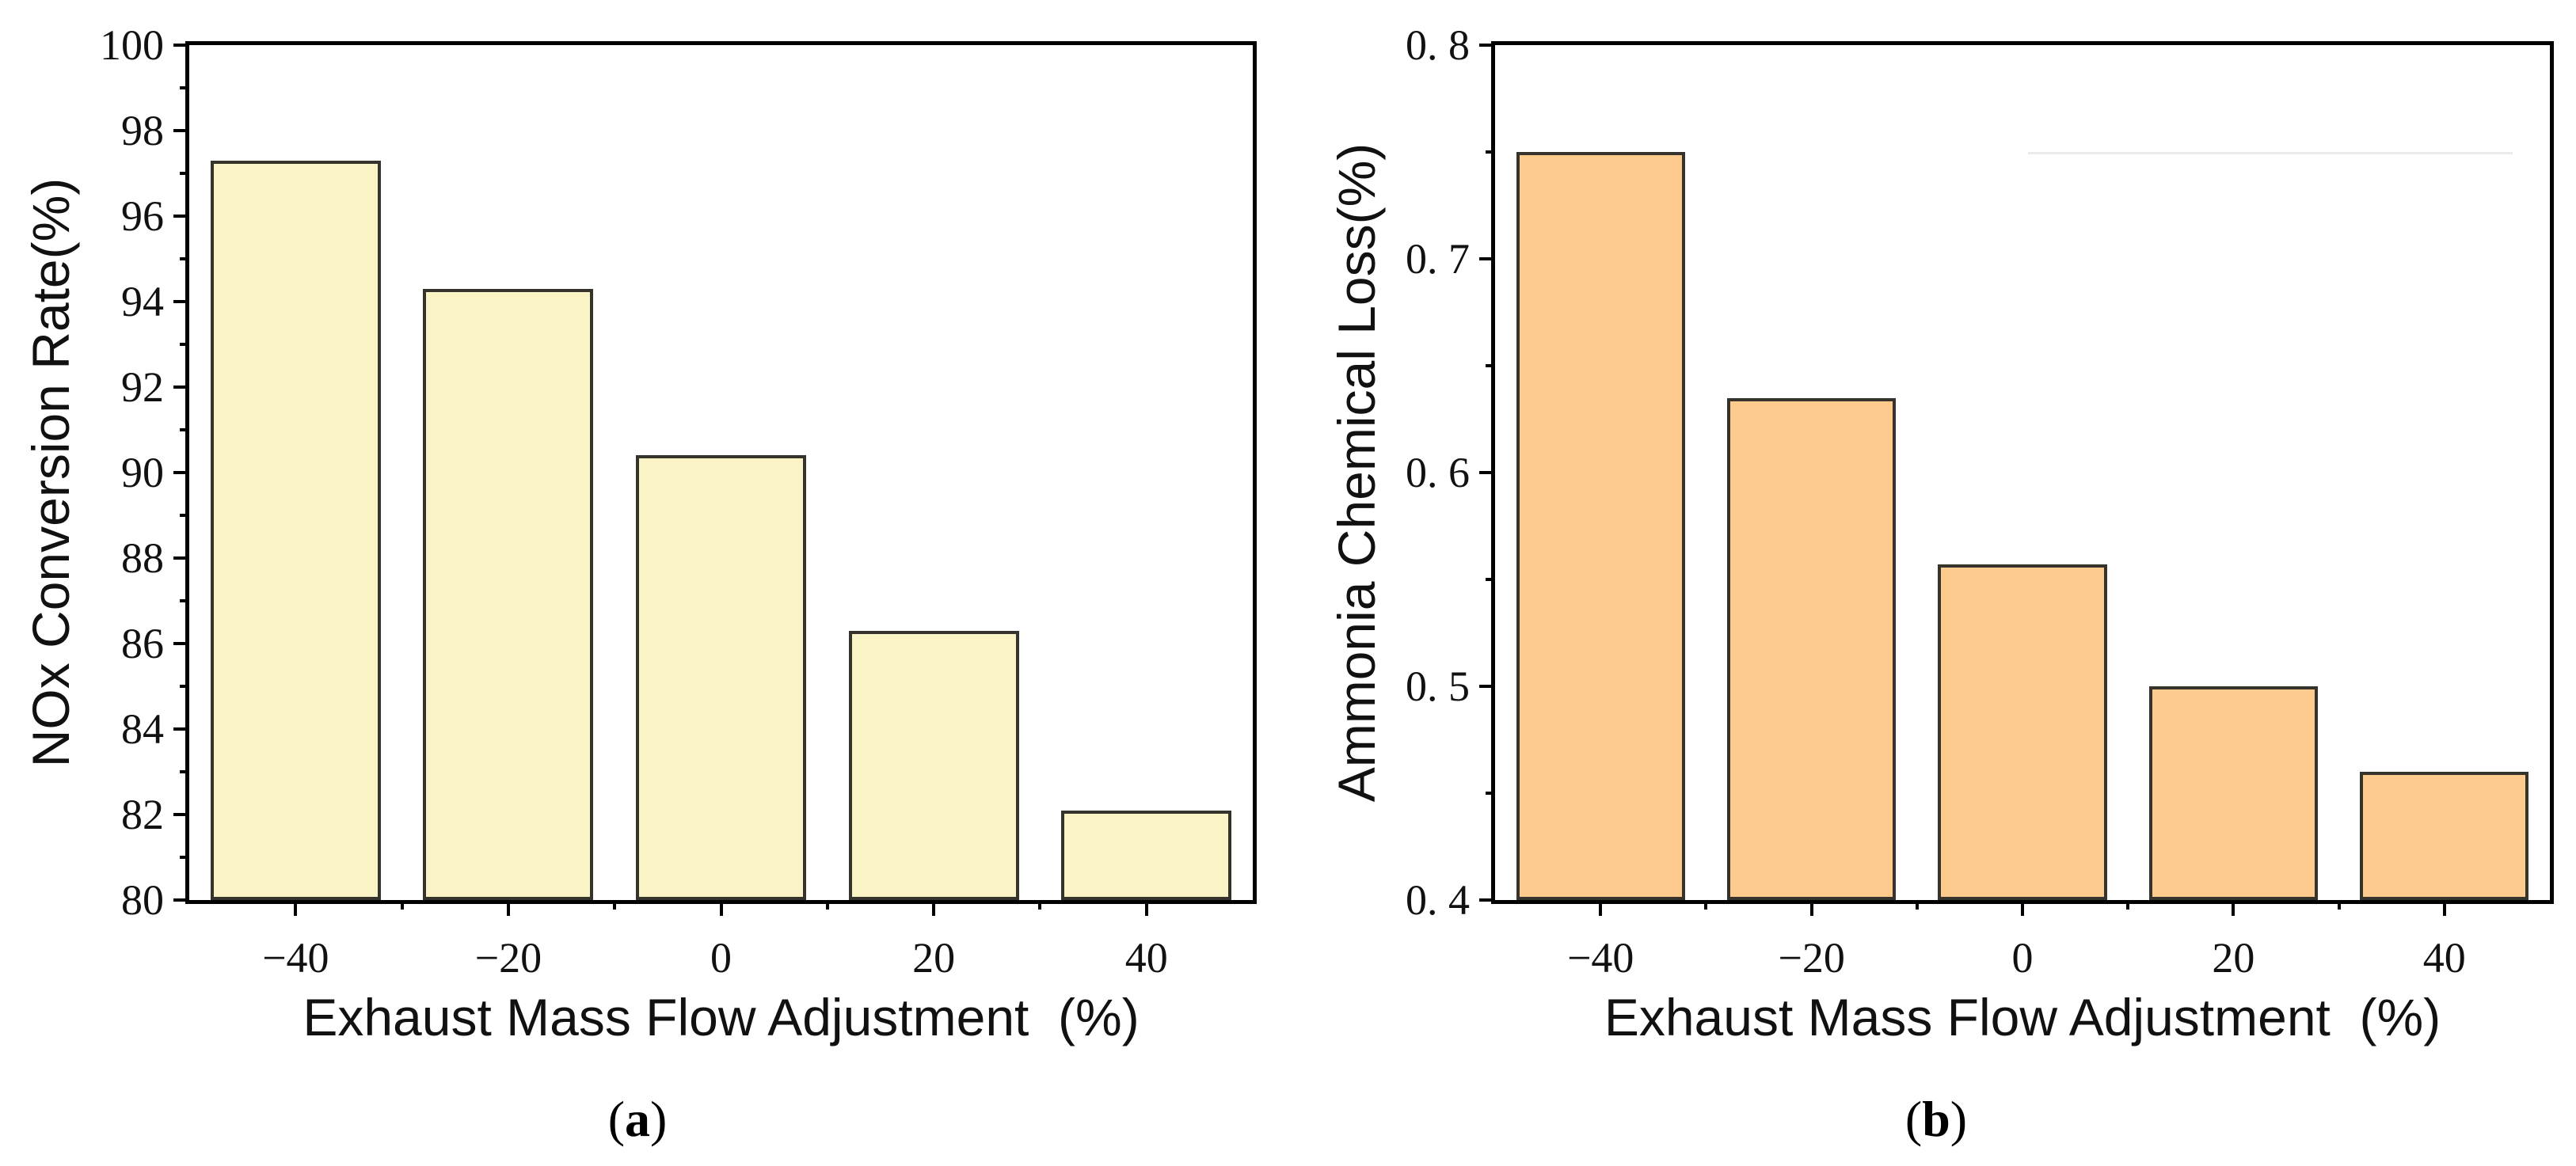  Describe the element at coordinates (1438, 259) in the screenshot. I see `y-axis-tick-label: 0. 7` at that location.